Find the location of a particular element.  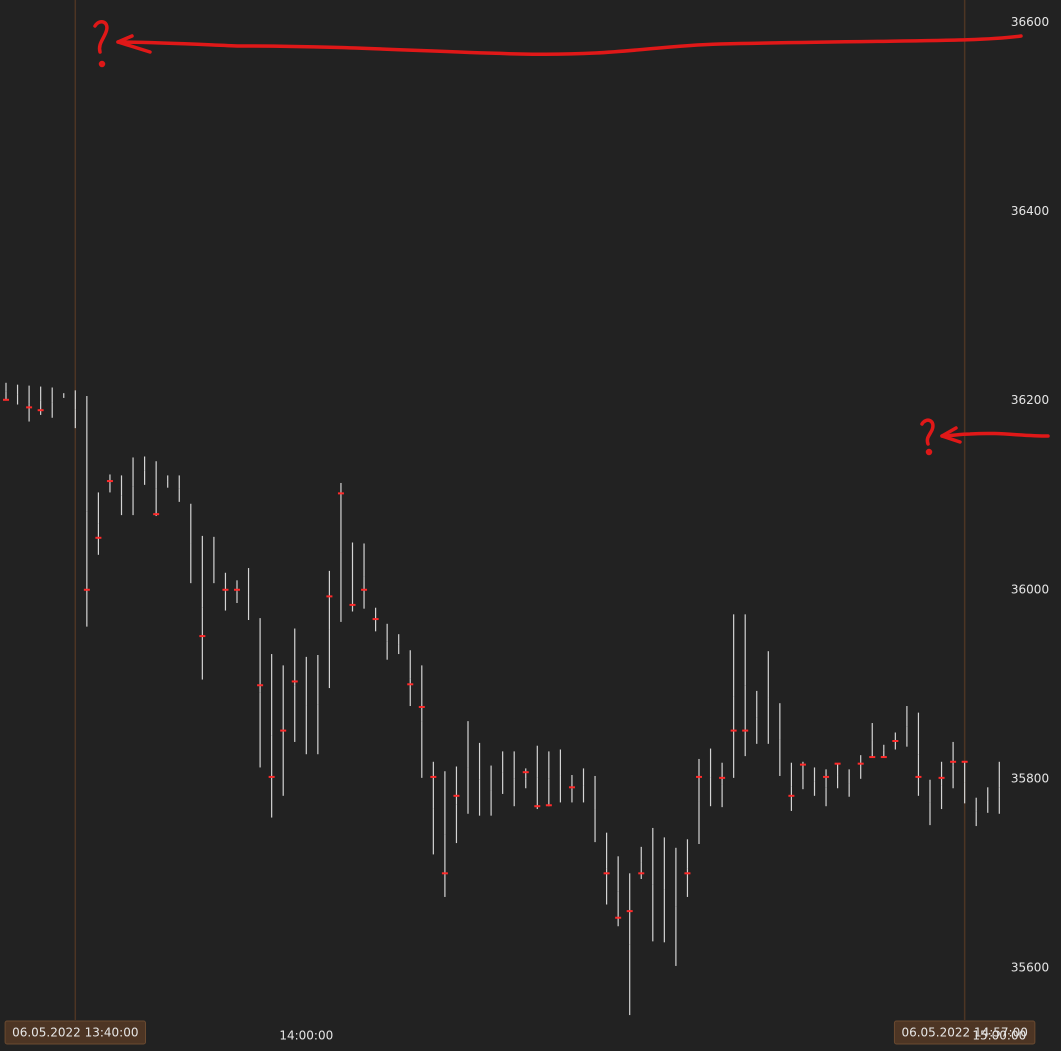

y-tick-label: 35800 is located at coordinates (1030, 778).